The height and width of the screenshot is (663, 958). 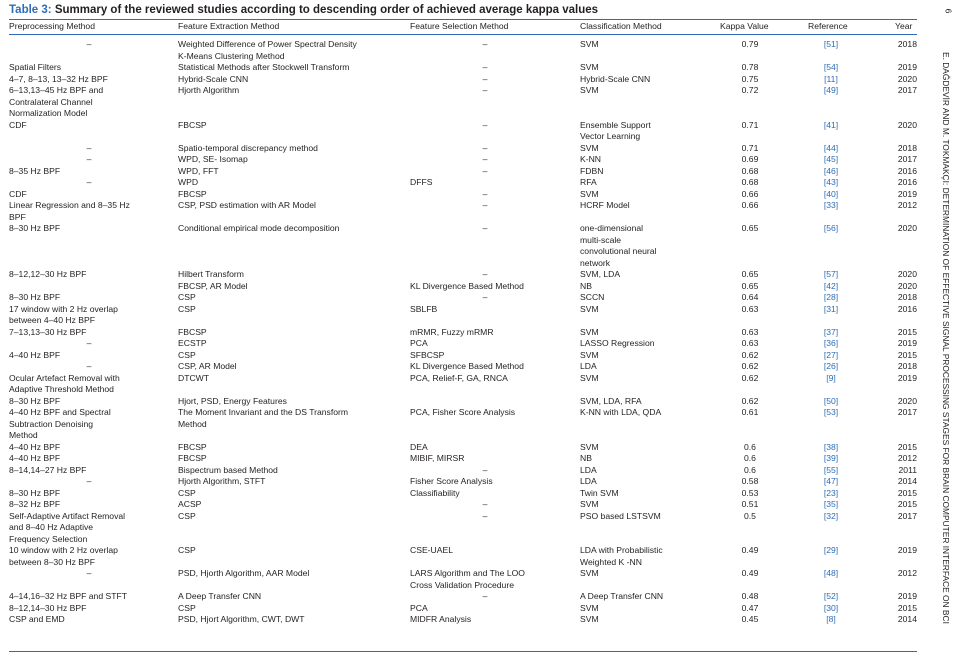 What do you see at coordinates (37, 619) in the screenshot?
I see `cell-preprocessing: CSP and EMD` at bounding box center [37, 619].